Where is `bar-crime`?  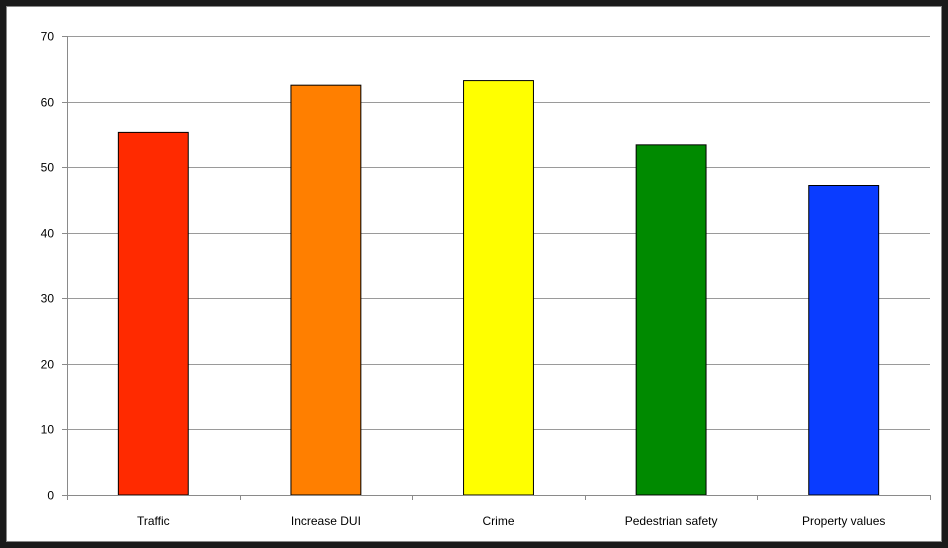 bar-crime is located at coordinates (498, 288).